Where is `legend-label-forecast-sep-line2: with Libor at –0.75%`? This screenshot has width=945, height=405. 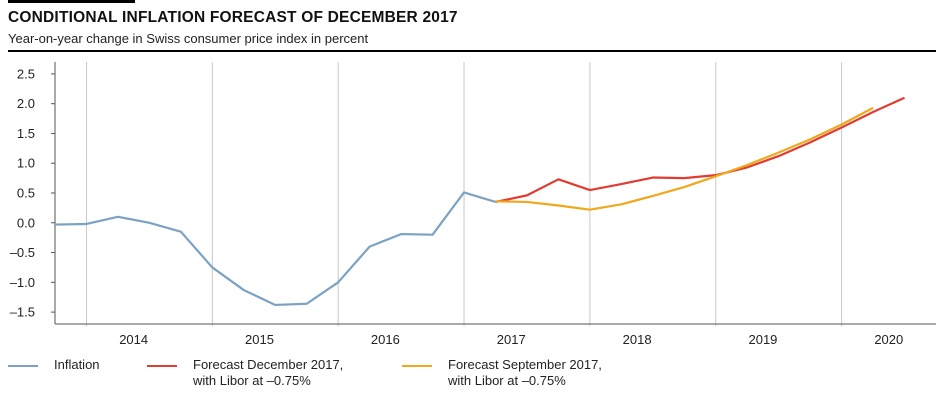 legend-label-forecast-sep-line2: with Libor at –0.75% is located at coordinates (507, 380).